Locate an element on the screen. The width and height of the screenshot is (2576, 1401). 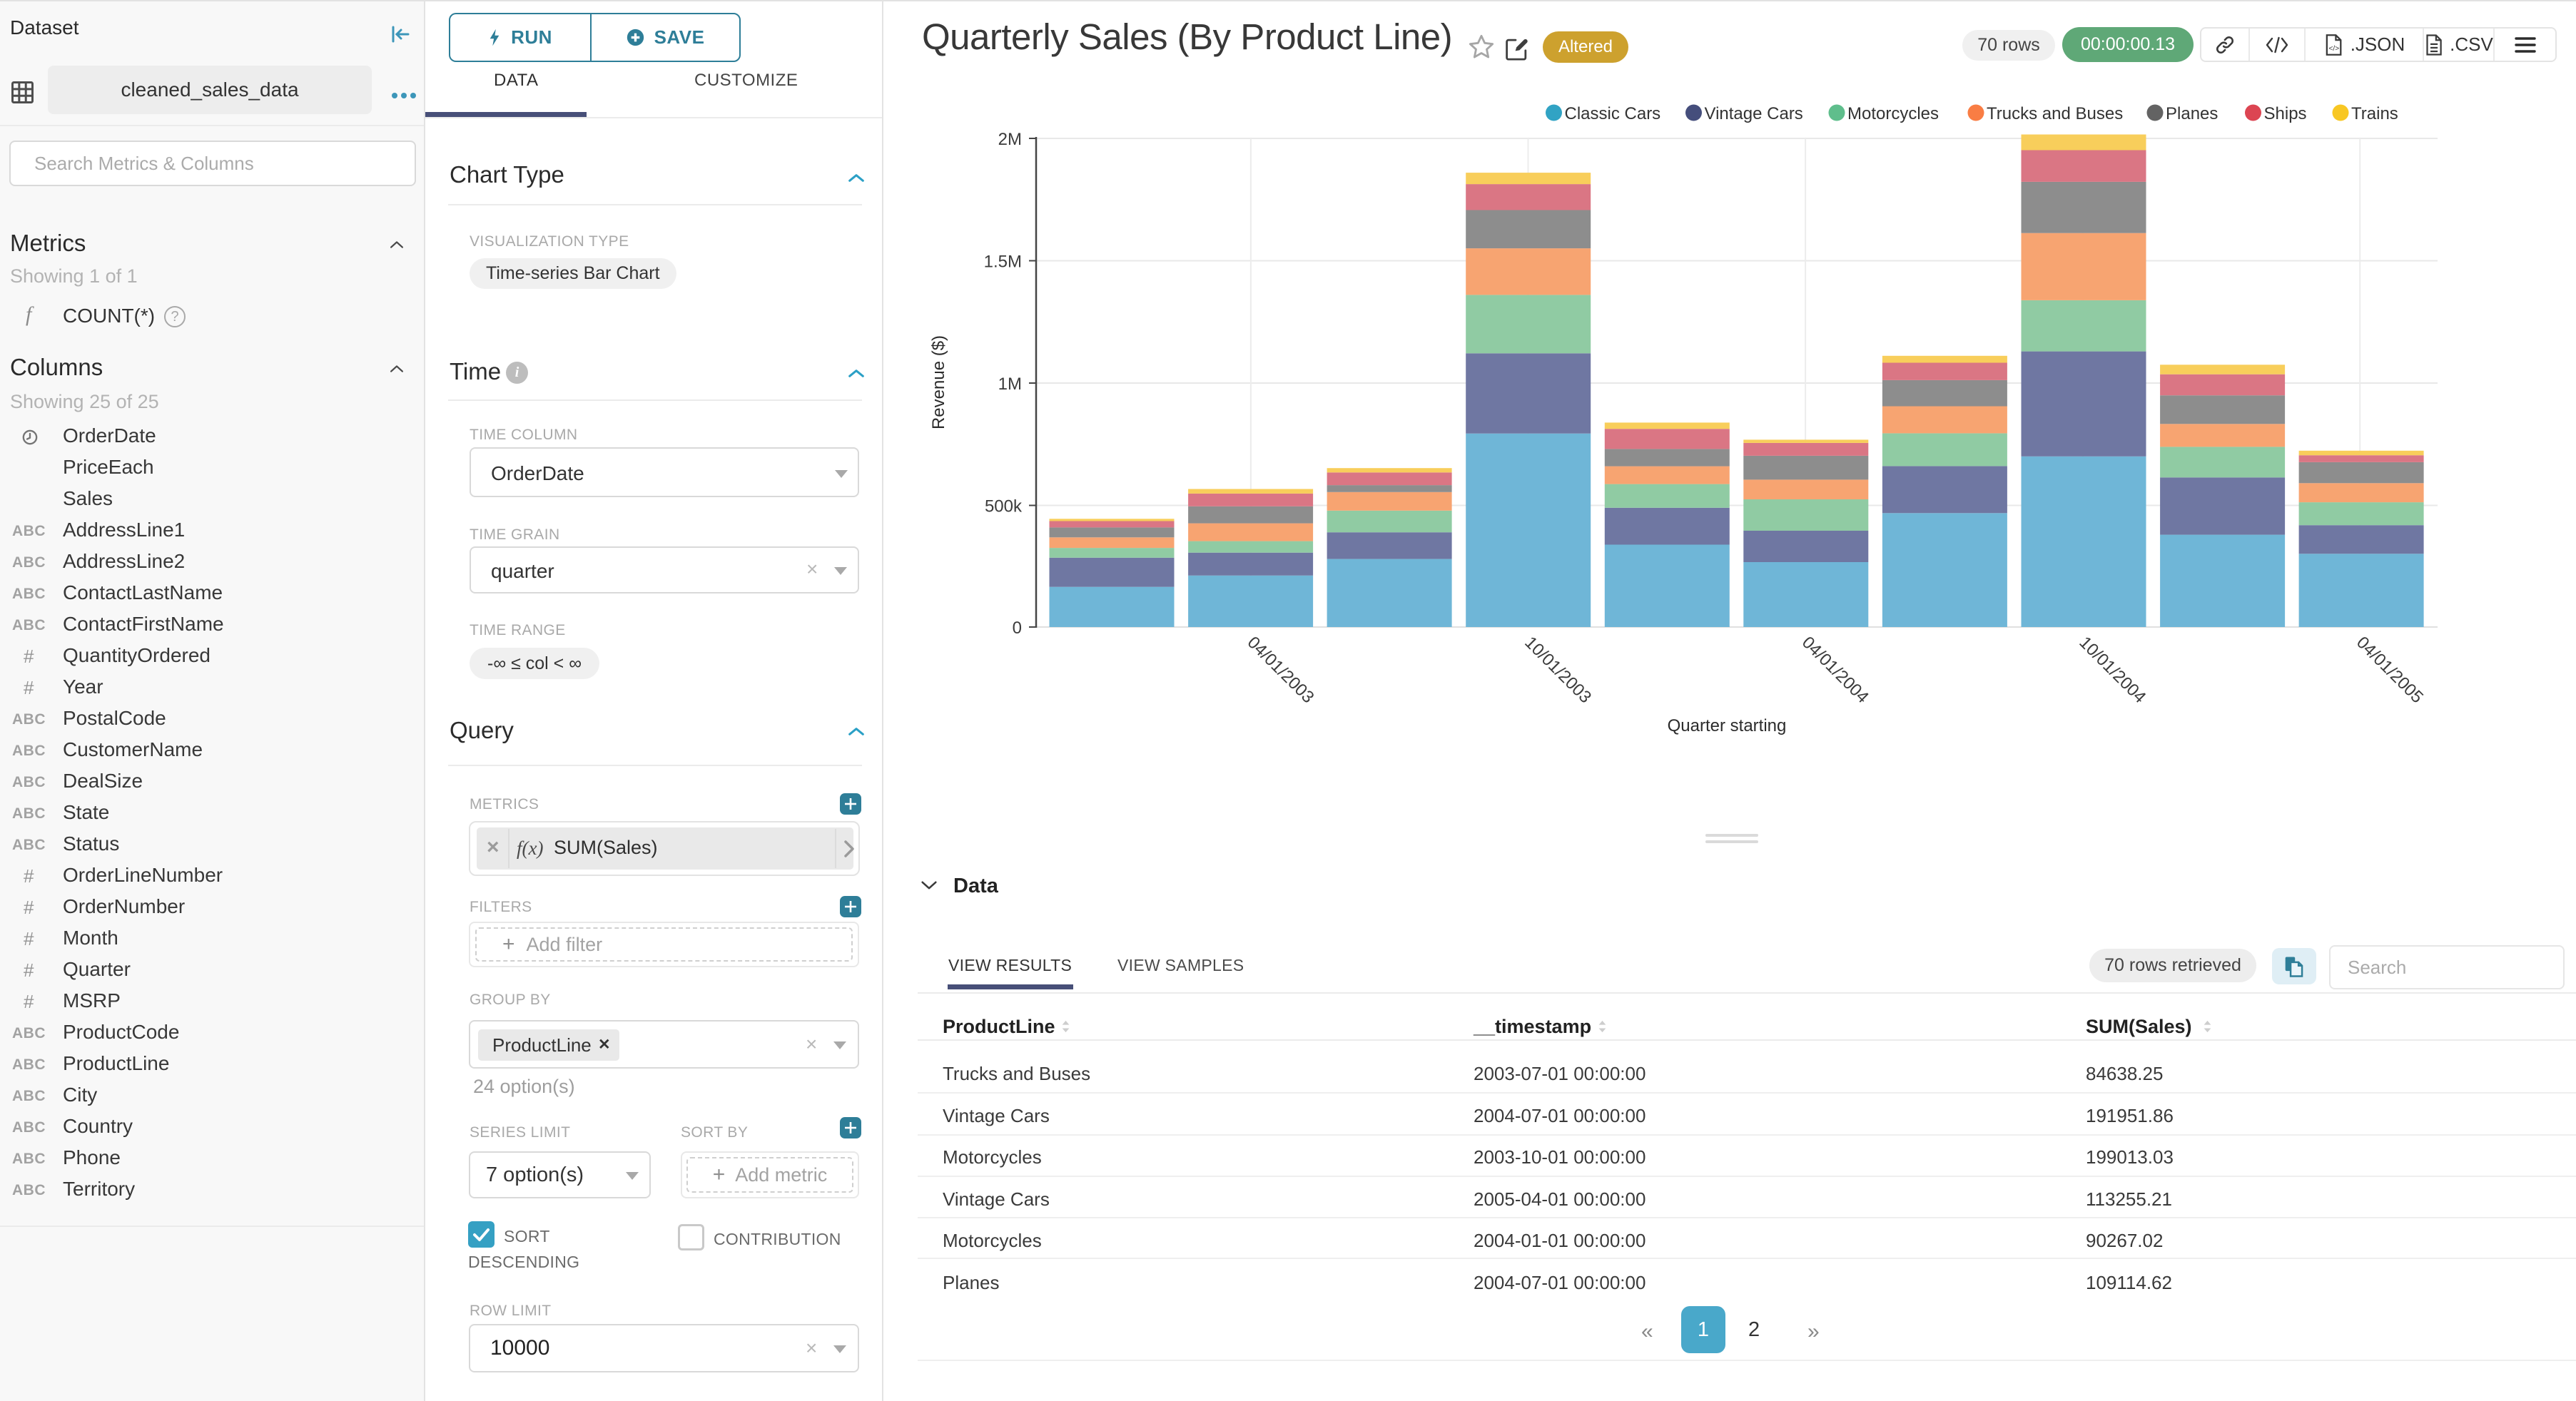
svg-text: 1.5M is located at coordinates (1003, 262).